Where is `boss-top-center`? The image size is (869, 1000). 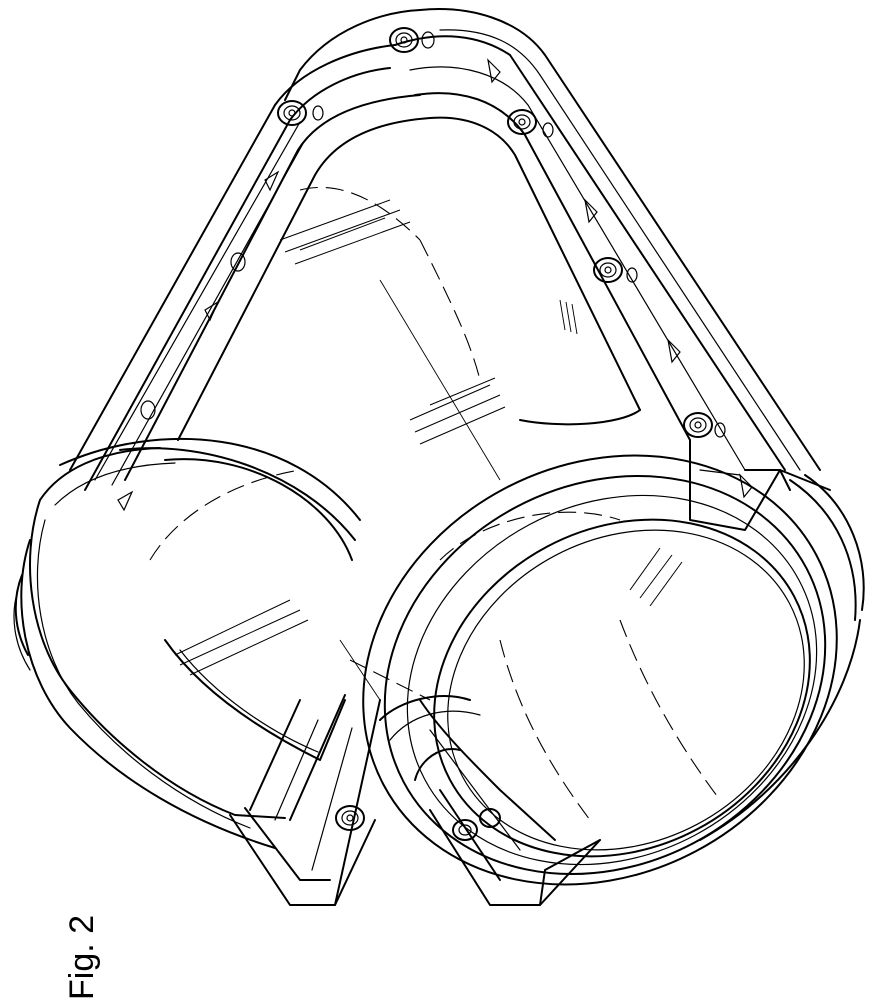
boss-top-center is located at coordinates (412, 40).